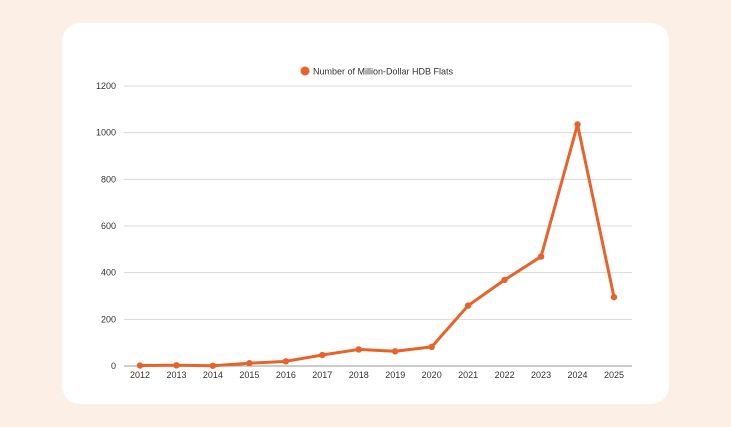 The image size is (731, 427). I want to click on x-tick-label: 2013, so click(176, 375).